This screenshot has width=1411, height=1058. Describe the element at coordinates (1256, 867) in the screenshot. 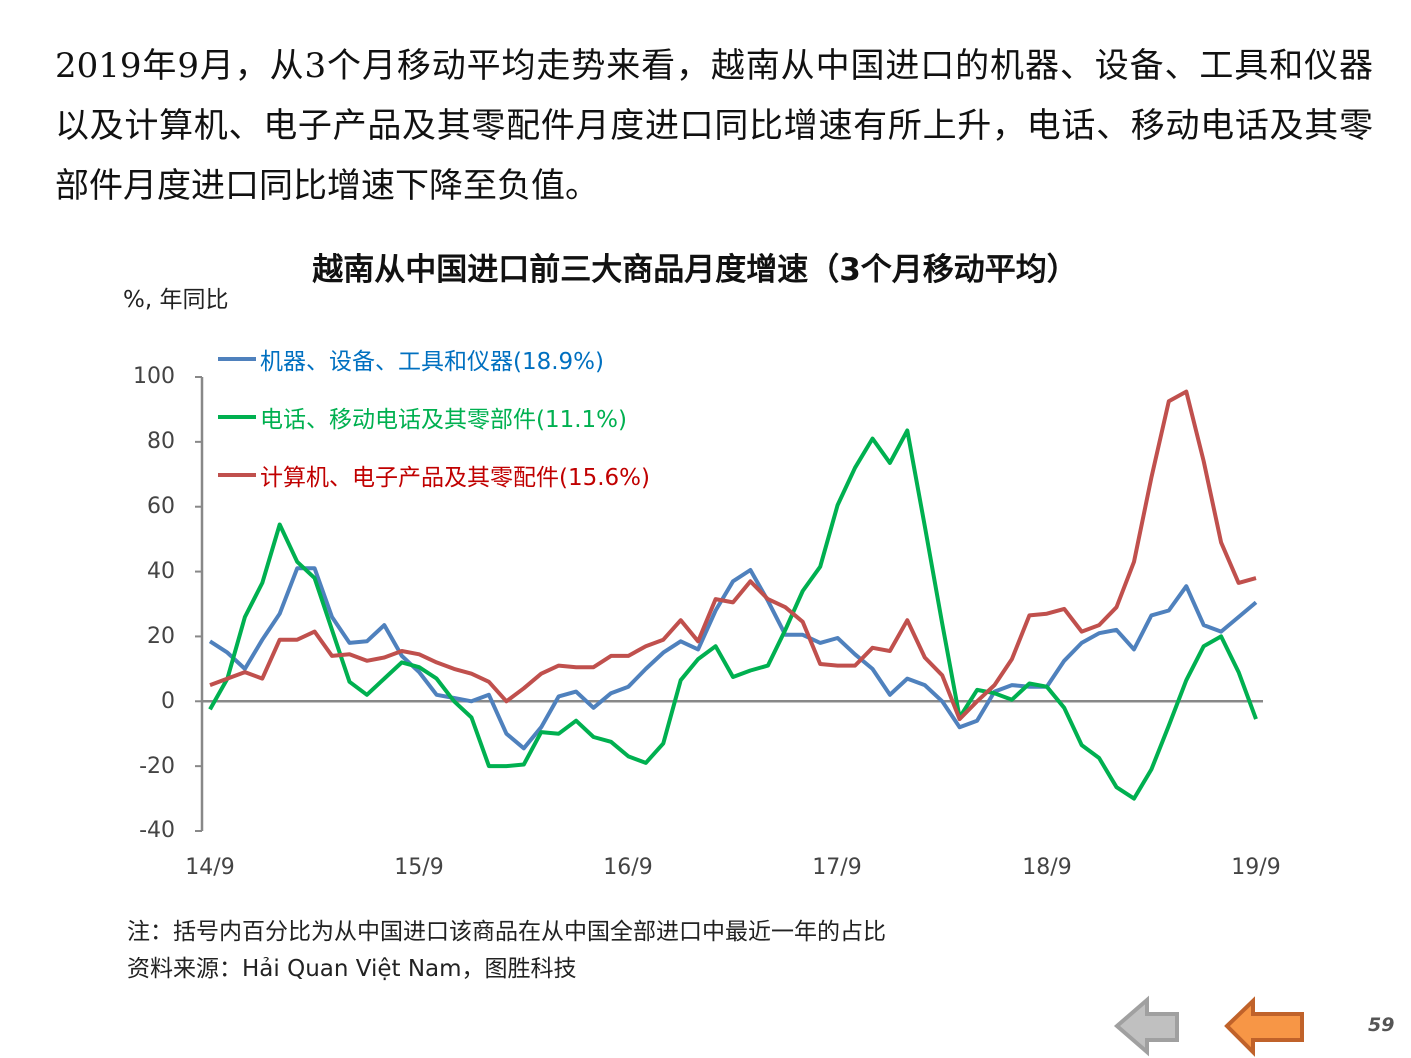

I see `x-tick-label: 19/9` at that location.